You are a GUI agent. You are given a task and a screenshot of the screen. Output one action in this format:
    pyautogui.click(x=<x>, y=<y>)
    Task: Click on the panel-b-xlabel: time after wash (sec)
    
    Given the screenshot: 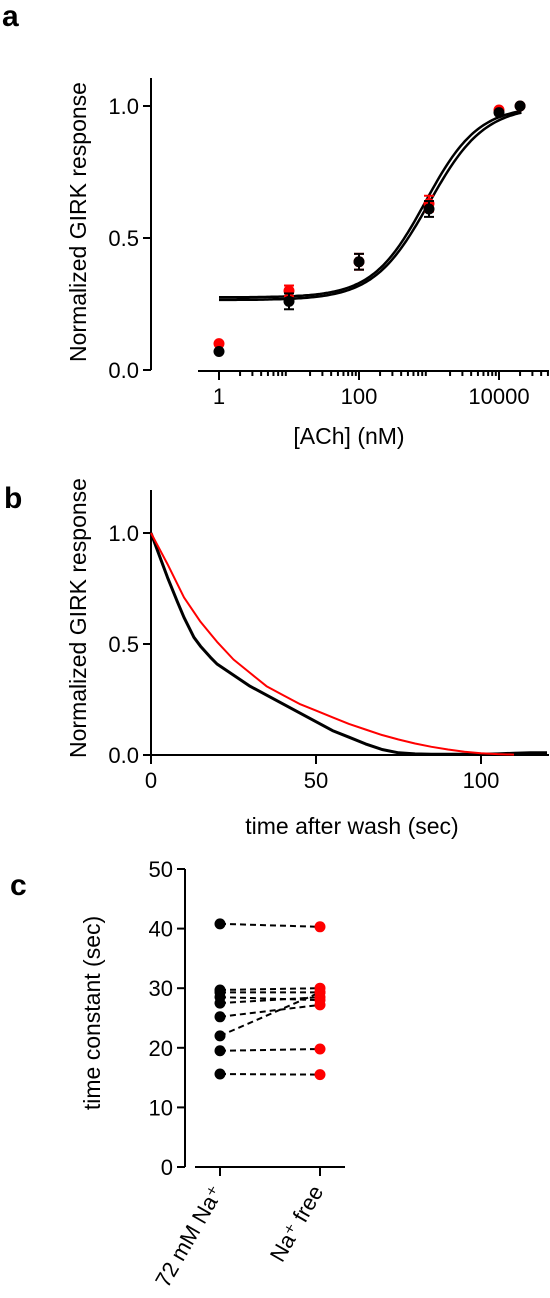 What is the action you would take?
    pyautogui.click(x=351, y=826)
    